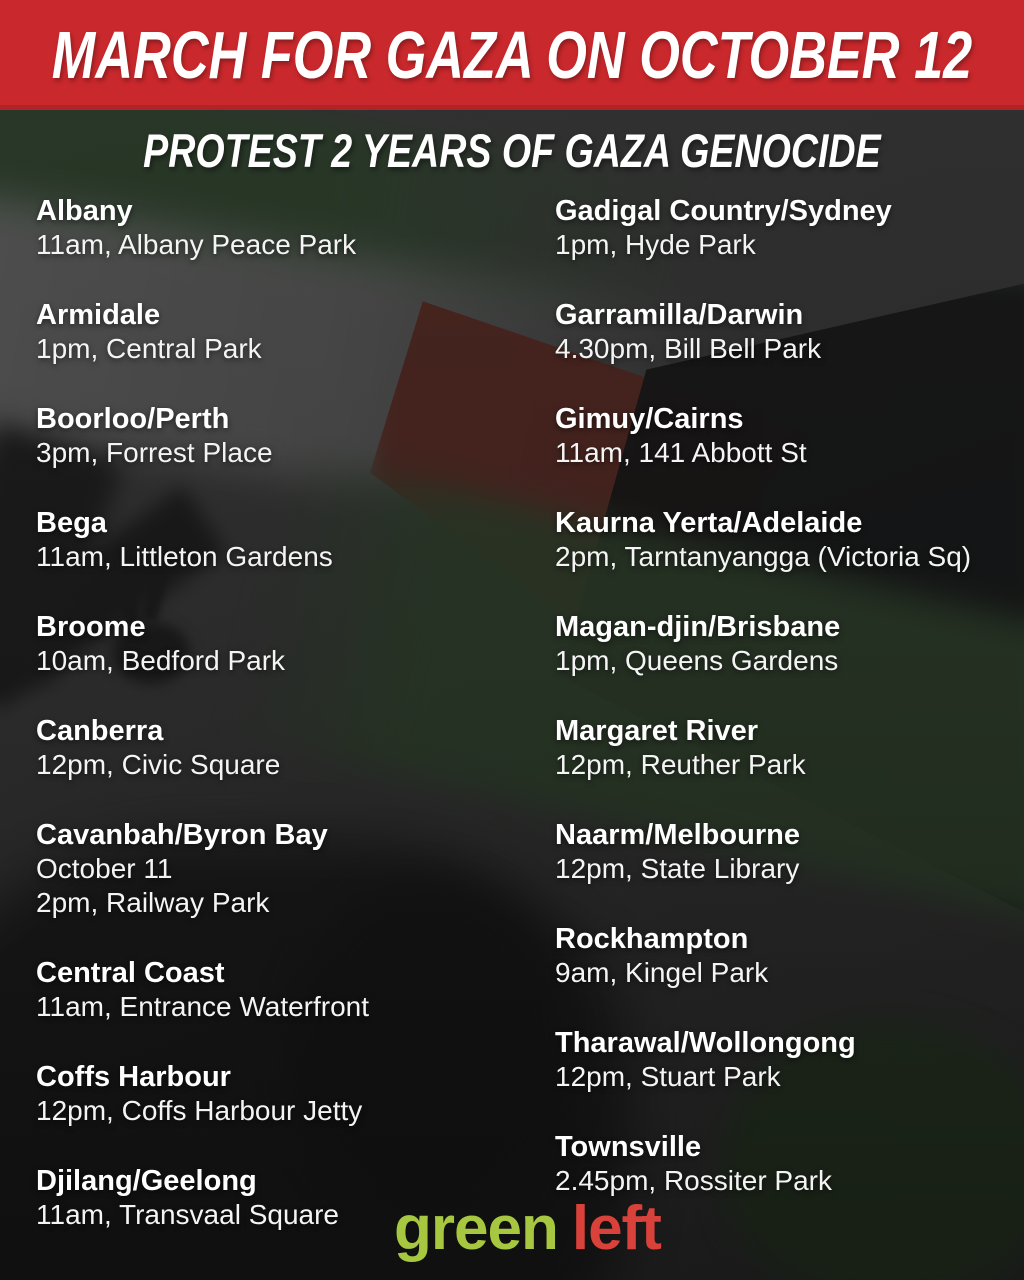 The image size is (1024, 1280). I want to click on event-detail: 12pm, Civic Square, so click(158, 764).